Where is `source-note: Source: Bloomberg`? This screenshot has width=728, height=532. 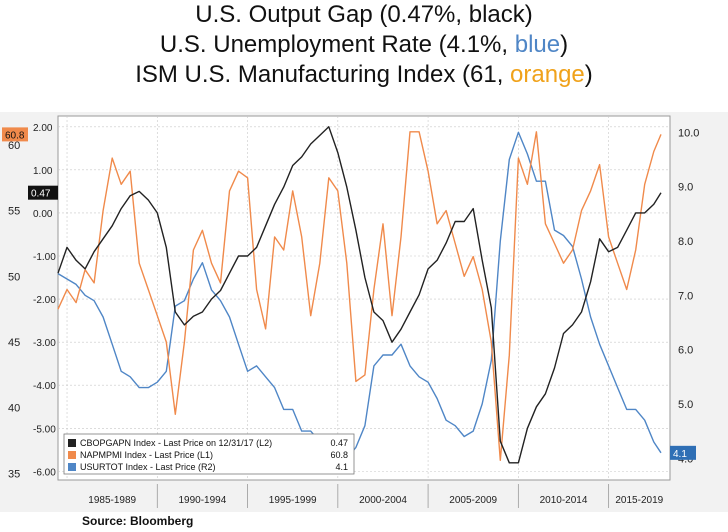 source-note: Source: Bloomberg is located at coordinates (138, 521).